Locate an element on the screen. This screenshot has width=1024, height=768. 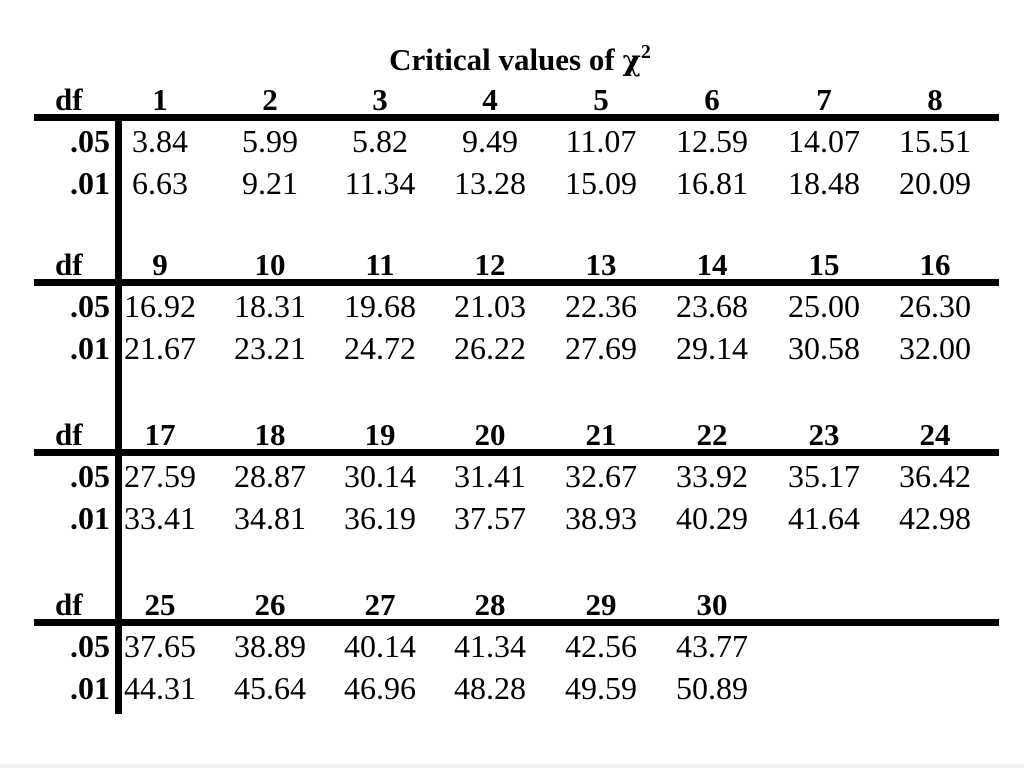
df-header-cell: 16 is located at coordinates (935, 264).